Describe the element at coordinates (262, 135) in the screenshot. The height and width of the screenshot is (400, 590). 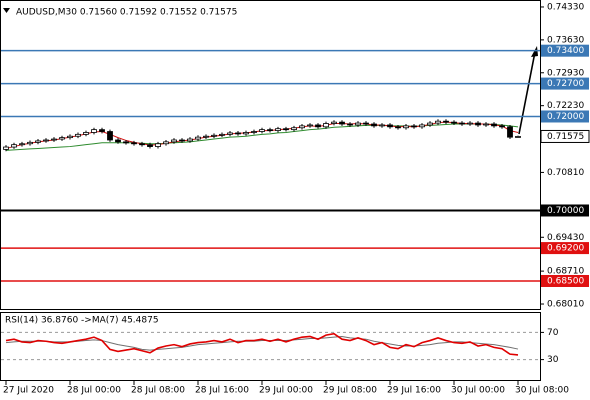
I see `moving-average` at that location.